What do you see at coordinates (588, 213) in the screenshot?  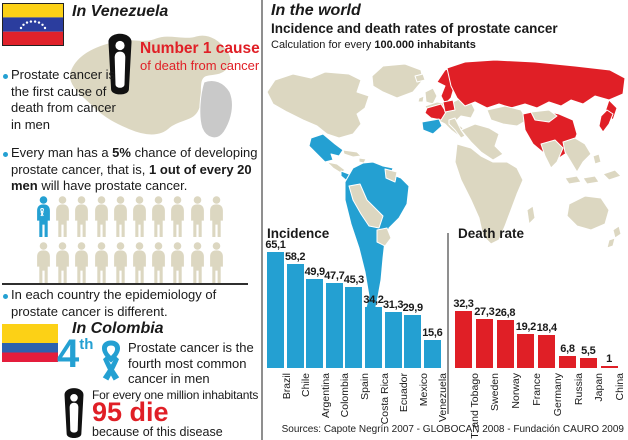 I see `country-australia` at bounding box center [588, 213].